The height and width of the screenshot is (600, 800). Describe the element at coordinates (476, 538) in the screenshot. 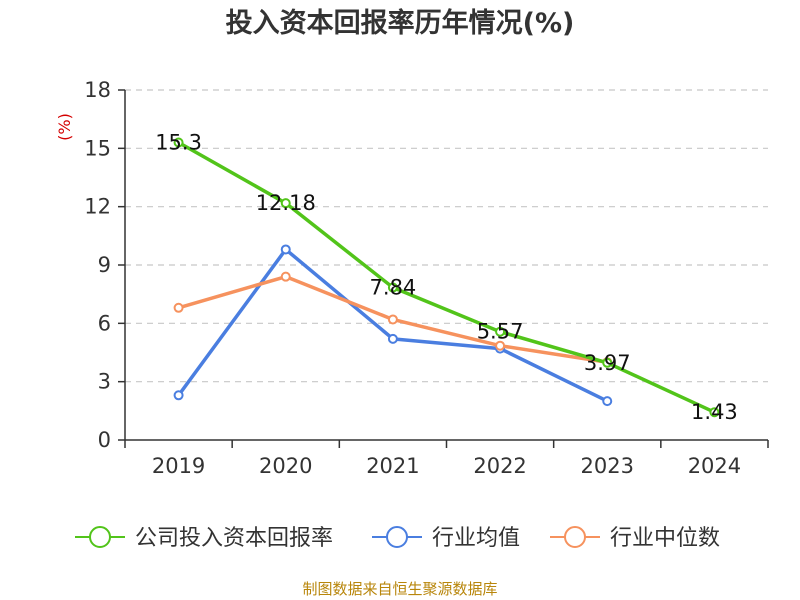

I see `legend-label: 行业均值` at that location.